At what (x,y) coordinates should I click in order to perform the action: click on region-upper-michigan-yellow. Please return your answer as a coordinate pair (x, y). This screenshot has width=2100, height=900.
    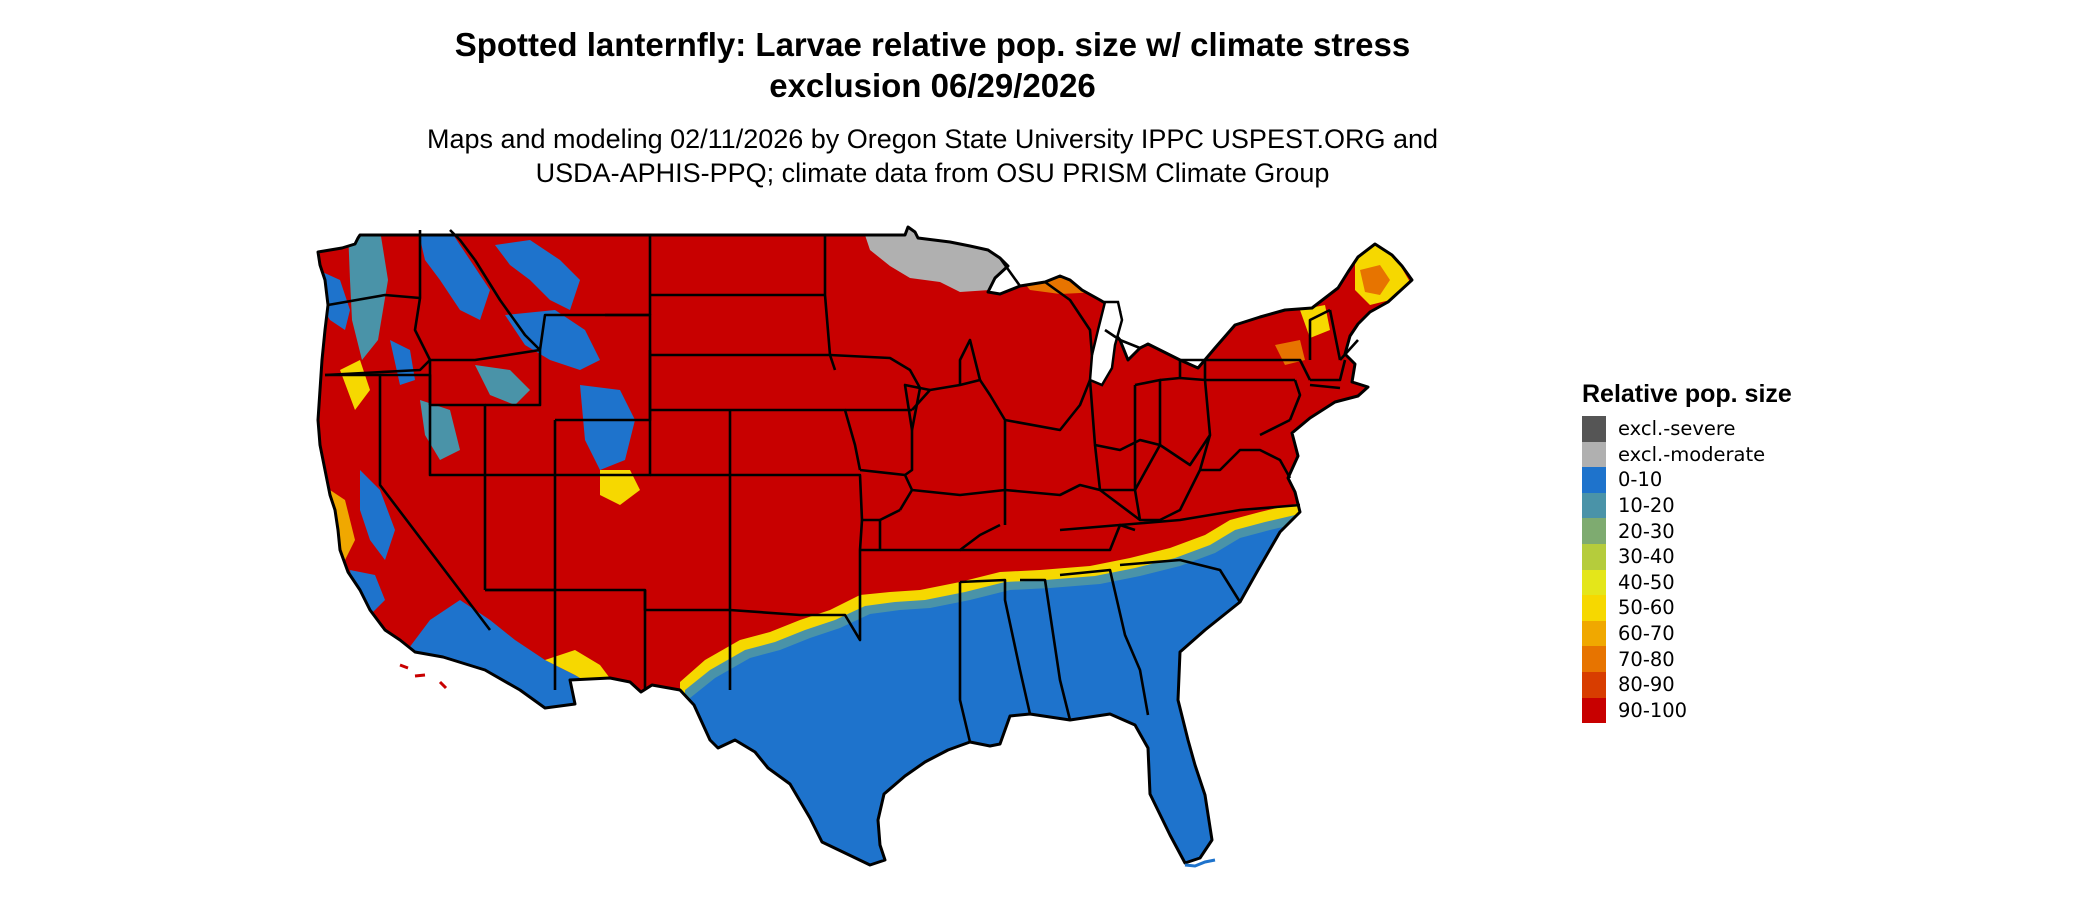
    Looking at the image, I should click on (1100, 267).